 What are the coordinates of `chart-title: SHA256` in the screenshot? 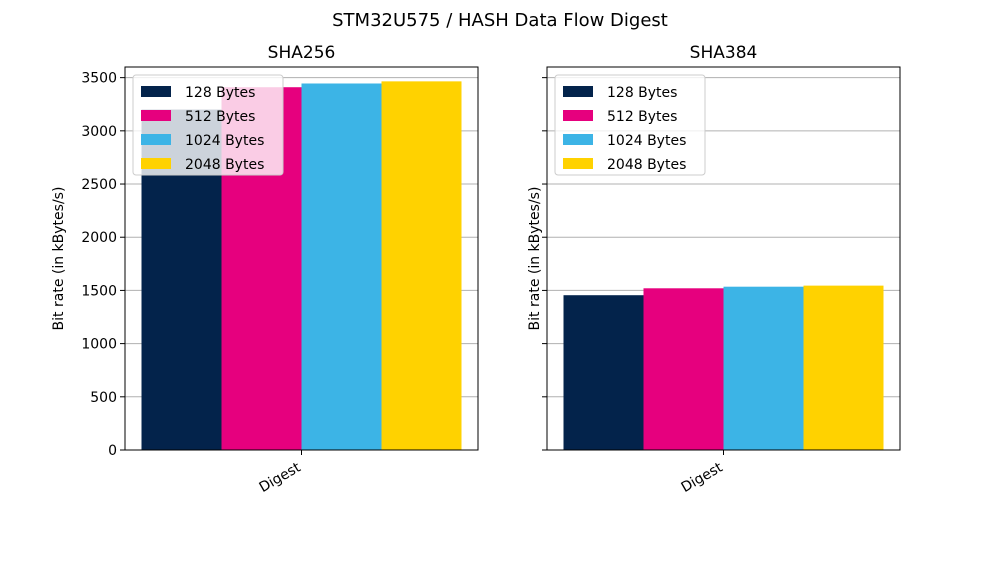 It's located at (302, 53).